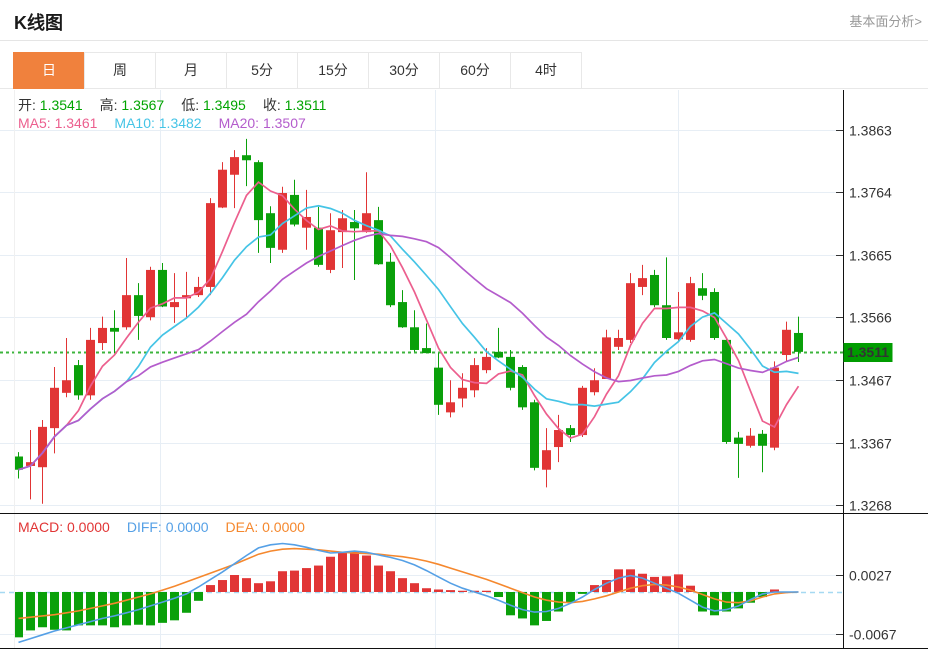 This screenshot has height=651, width=928. Describe the element at coordinates (294, 105) in the screenshot. I see `legend-ohlc-item-3: 收: 1.3511` at that location.